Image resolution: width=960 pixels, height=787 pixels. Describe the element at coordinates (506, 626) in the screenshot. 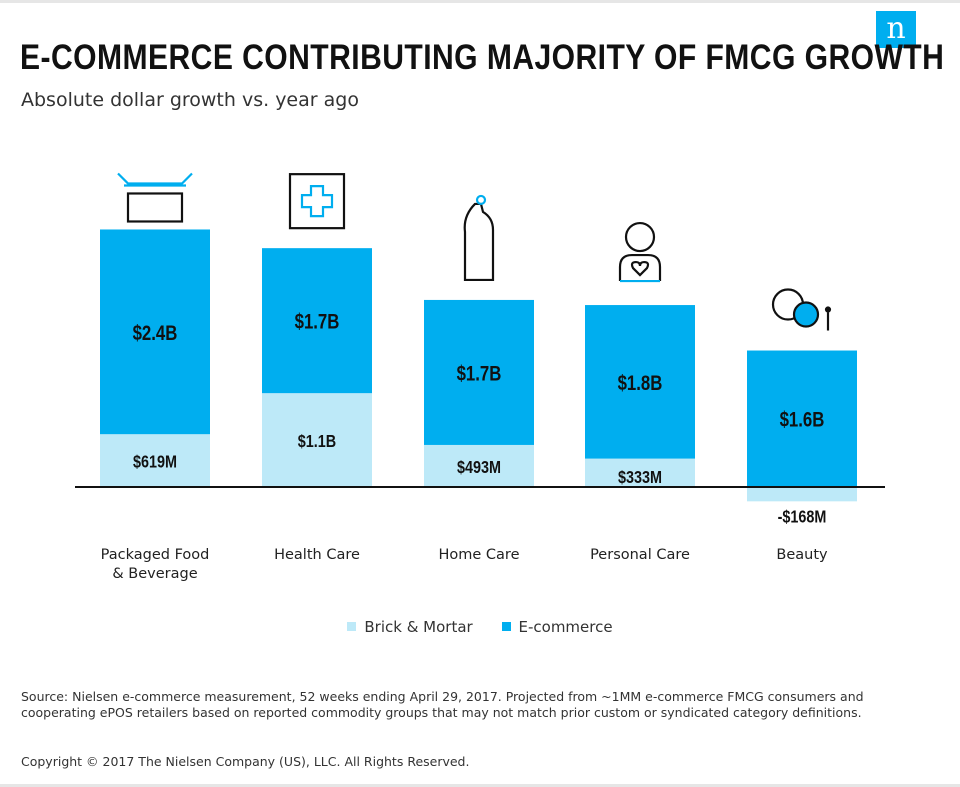

I see `legend-swatch-ecommerce` at that location.